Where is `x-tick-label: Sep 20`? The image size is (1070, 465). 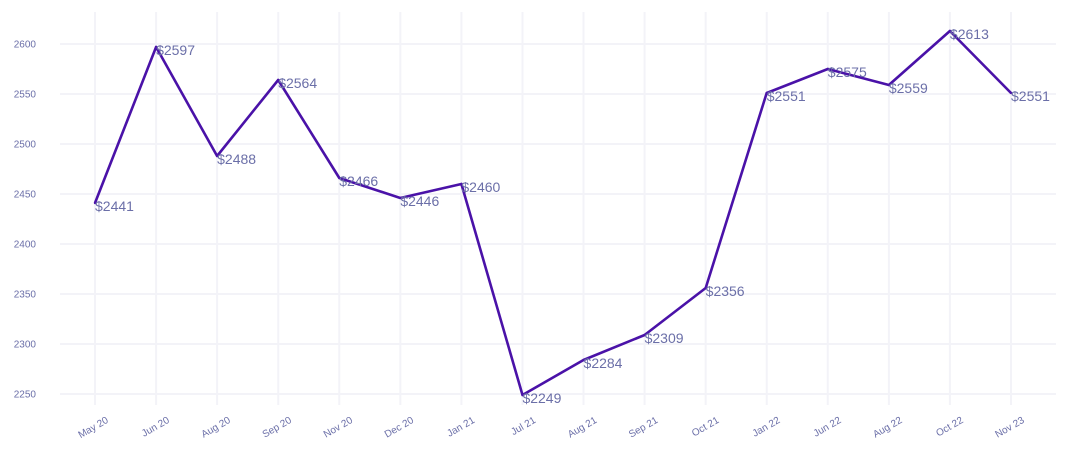
x-tick-label: Sep 20 is located at coordinates (277, 428).